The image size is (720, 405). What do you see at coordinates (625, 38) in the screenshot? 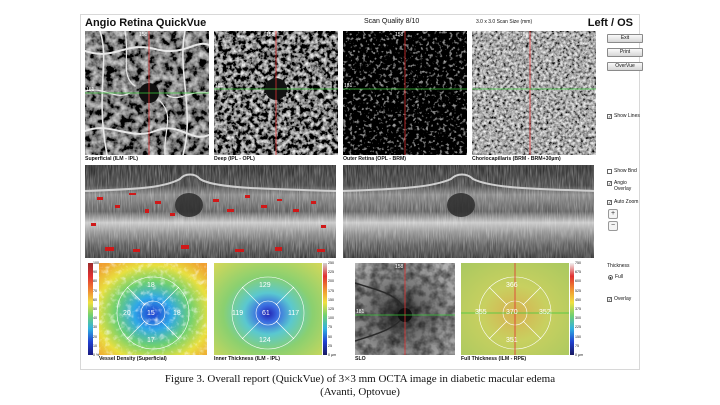
I see `exit-button: Exit` at bounding box center [625, 38].